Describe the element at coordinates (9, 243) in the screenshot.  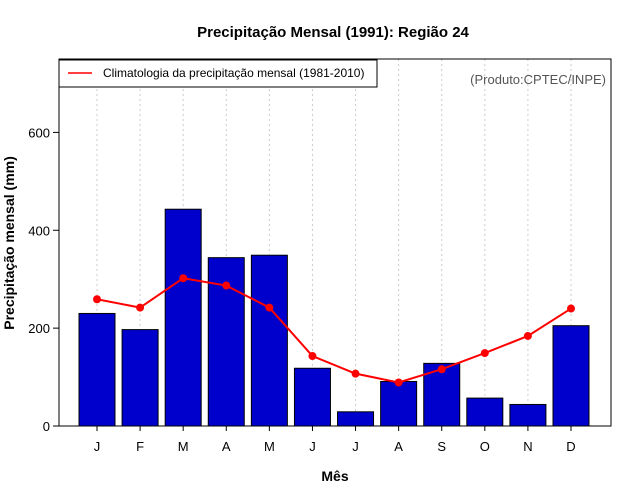
I see `y-axis-label: Precipitação mensal (mm)` at that location.